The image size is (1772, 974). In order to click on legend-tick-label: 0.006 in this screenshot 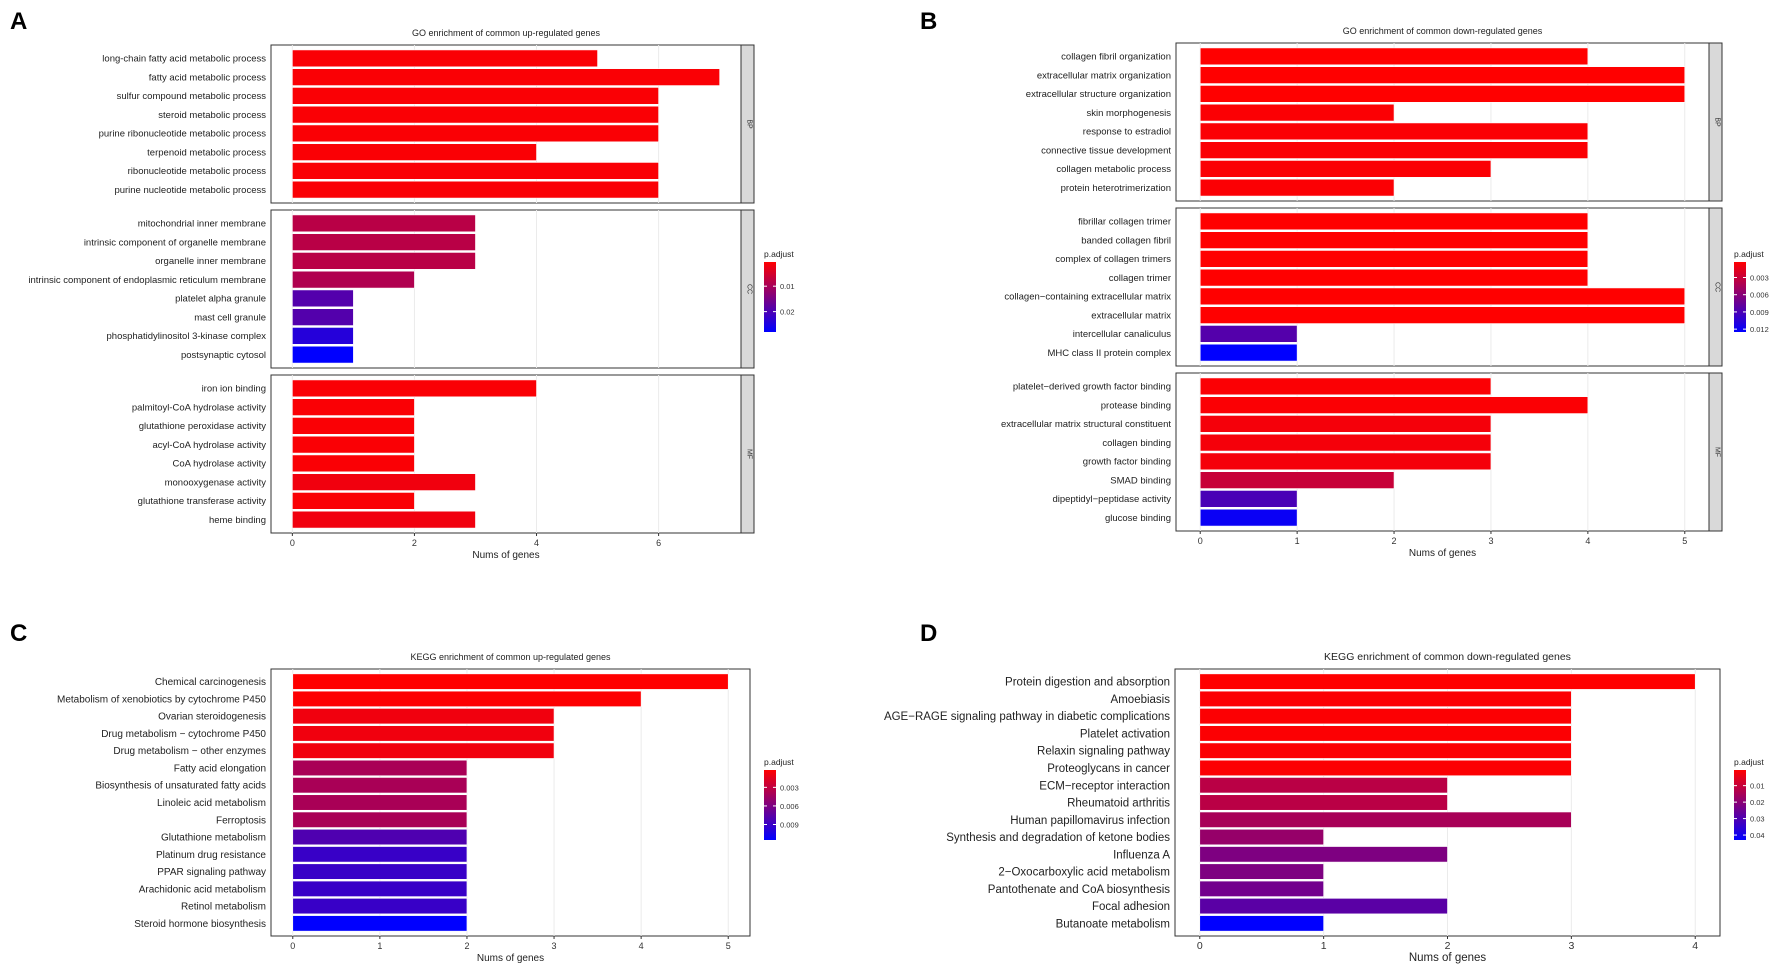, I will do `click(789, 806)`.